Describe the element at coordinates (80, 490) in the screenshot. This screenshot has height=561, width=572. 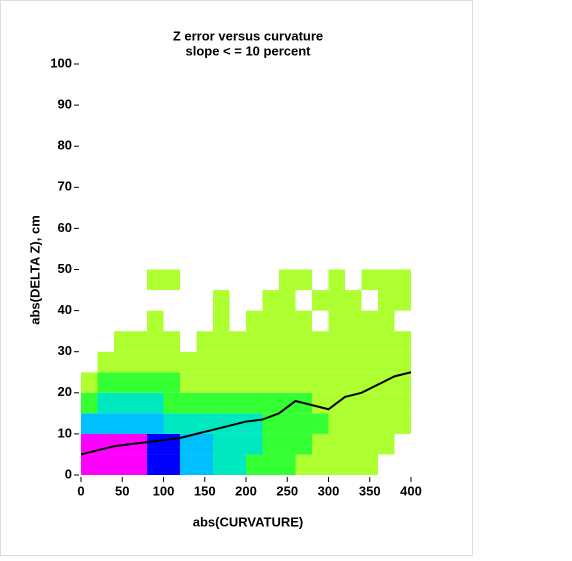
I see `x-tick-label: 0` at that location.